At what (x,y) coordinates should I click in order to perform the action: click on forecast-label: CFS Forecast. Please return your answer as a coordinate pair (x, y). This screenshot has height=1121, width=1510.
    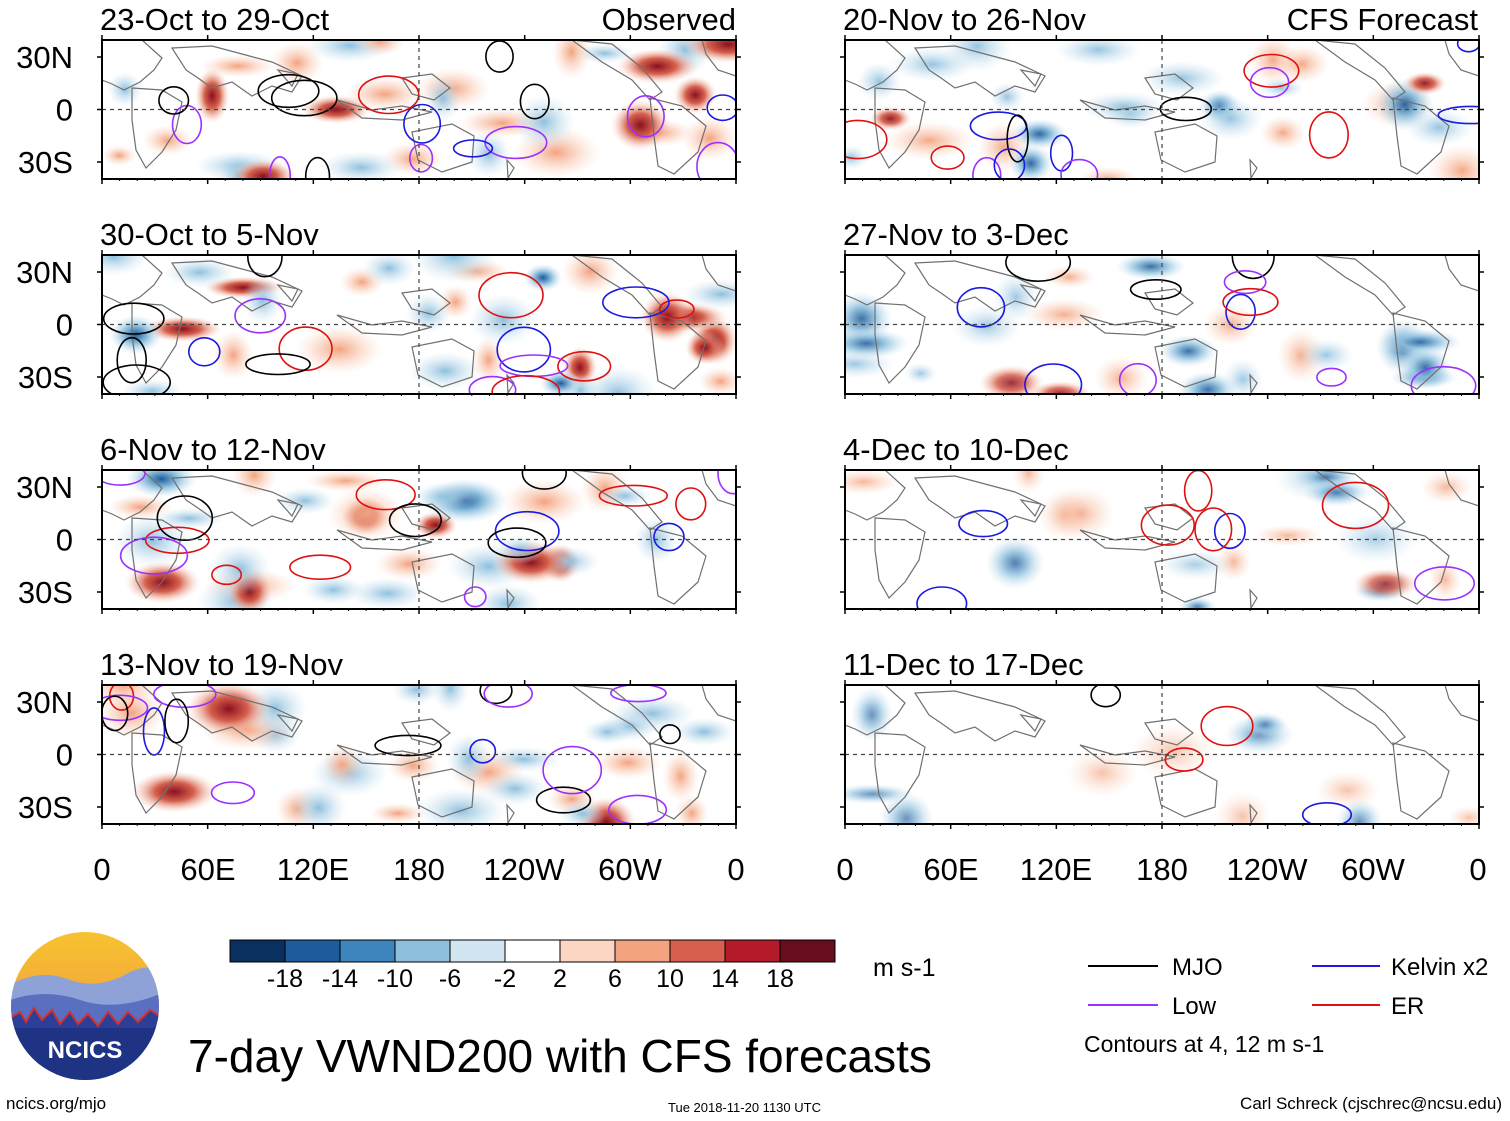
    Looking at the image, I should click on (1383, 19).